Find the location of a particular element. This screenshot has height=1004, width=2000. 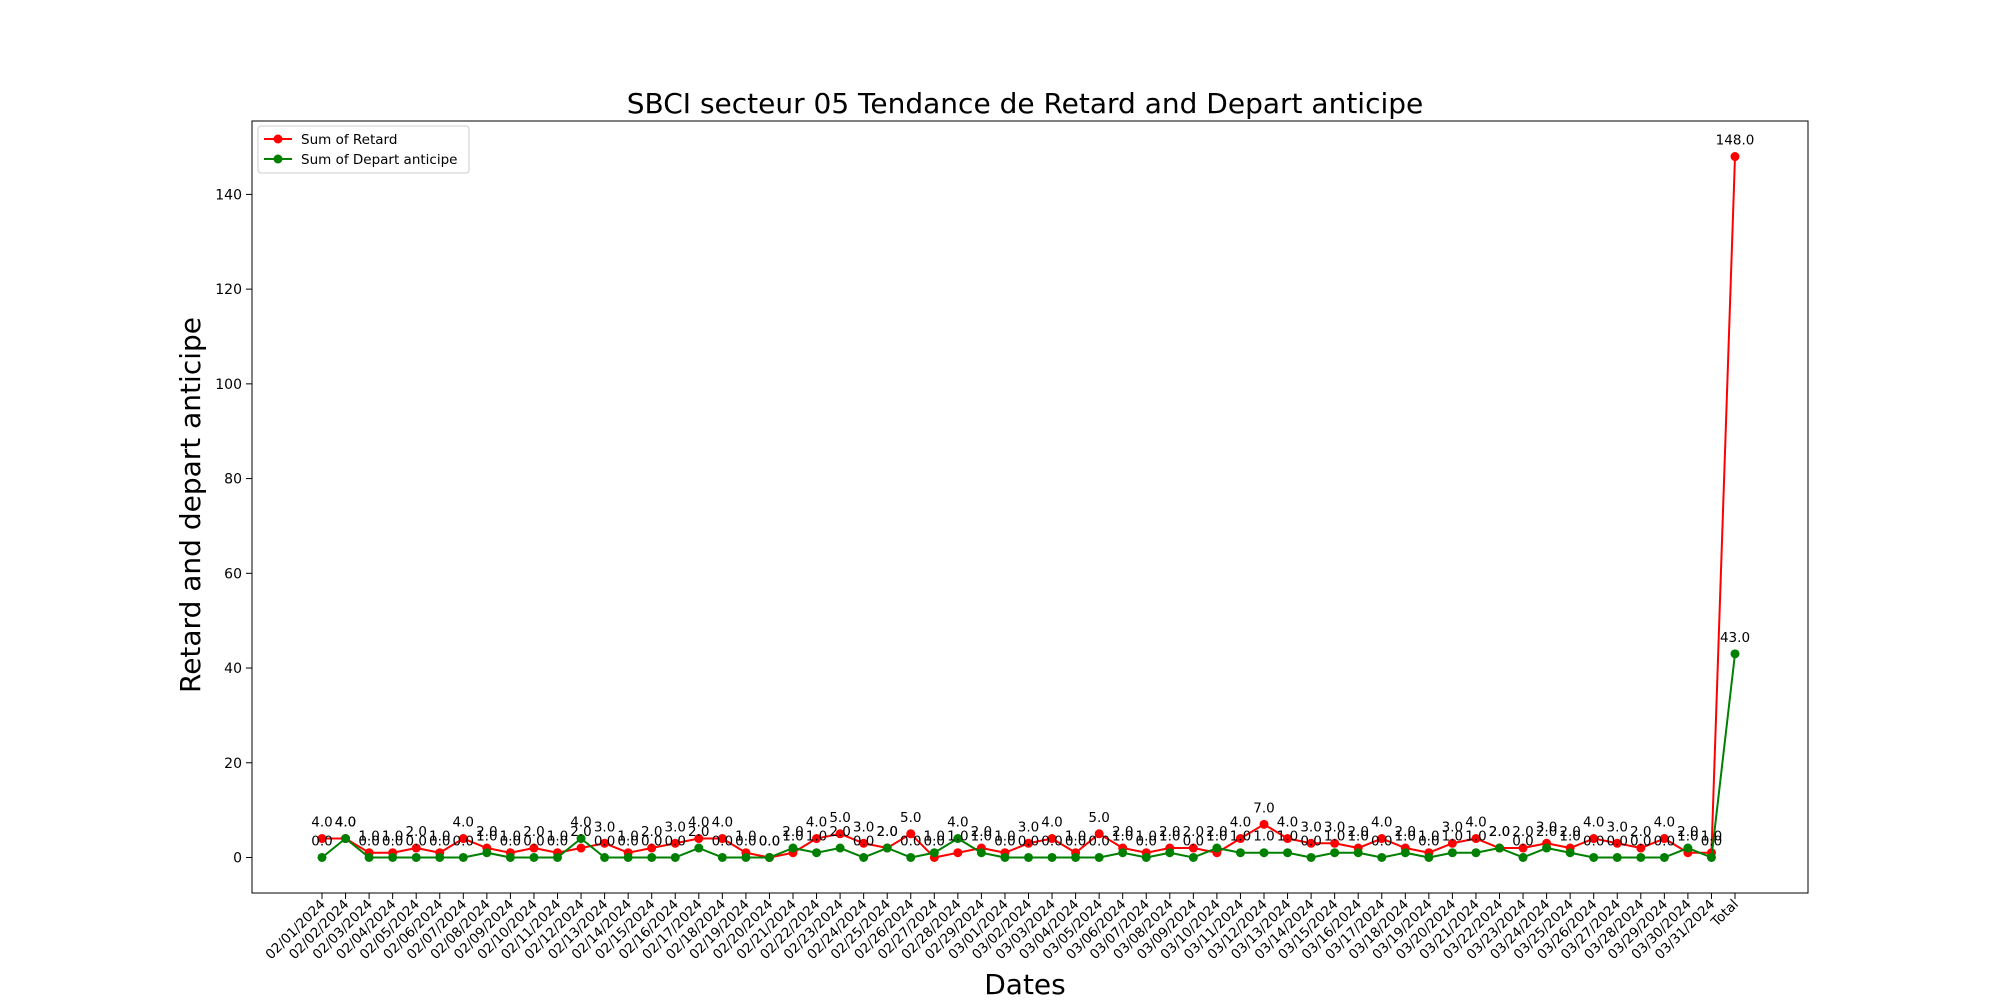

data-label-depart: 43.0 is located at coordinates (1735, 638).